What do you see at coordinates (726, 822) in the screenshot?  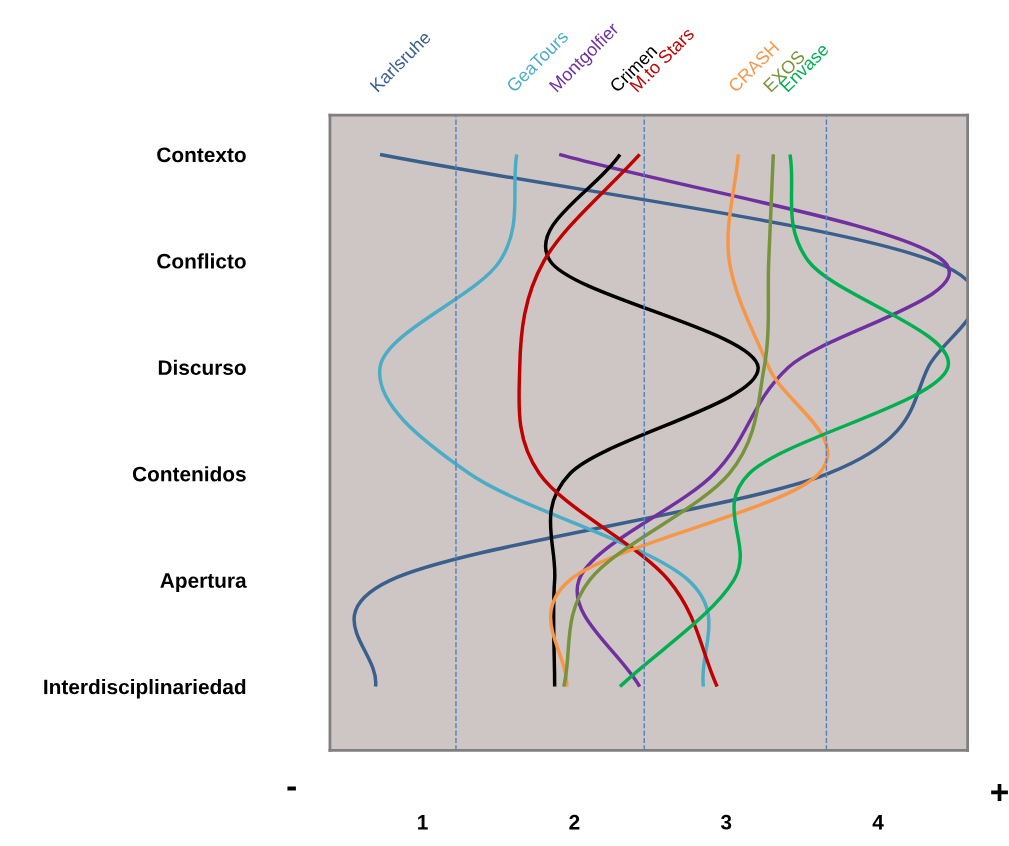 I see `x-tick-label: 3` at bounding box center [726, 822].